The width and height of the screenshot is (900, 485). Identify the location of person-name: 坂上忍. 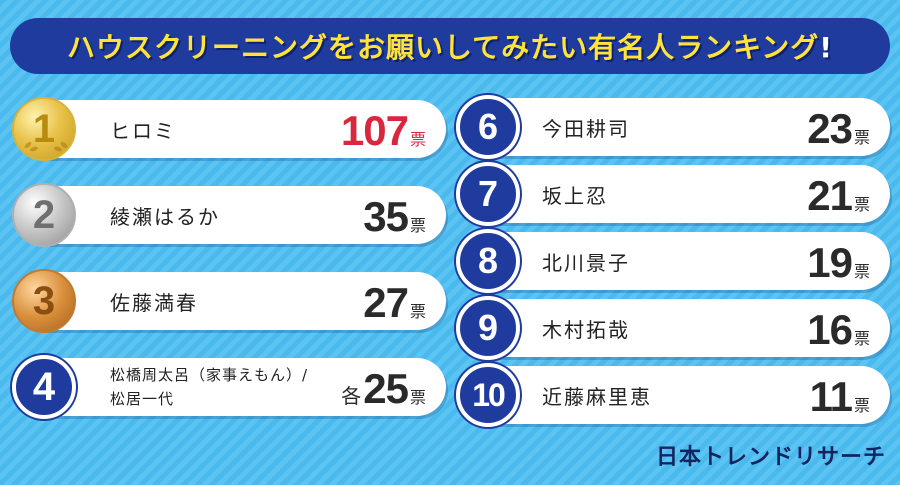
(575, 195).